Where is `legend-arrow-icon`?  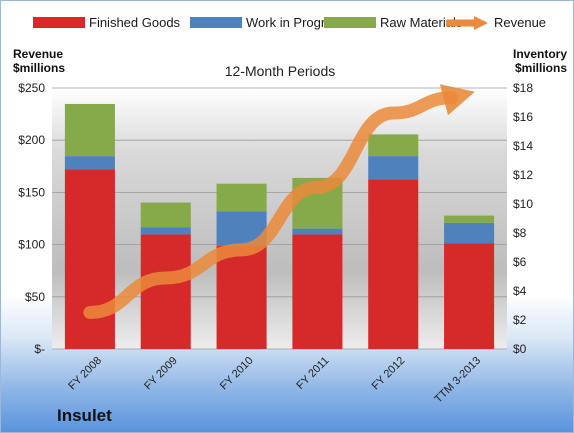
legend-arrow-icon is located at coordinates (467, 22).